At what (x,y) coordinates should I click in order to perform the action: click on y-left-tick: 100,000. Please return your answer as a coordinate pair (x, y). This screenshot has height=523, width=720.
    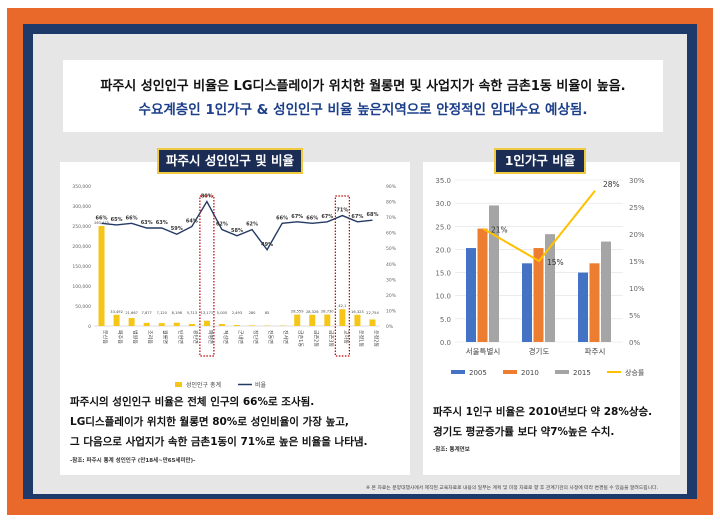
    Looking at the image, I should click on (81, 287).